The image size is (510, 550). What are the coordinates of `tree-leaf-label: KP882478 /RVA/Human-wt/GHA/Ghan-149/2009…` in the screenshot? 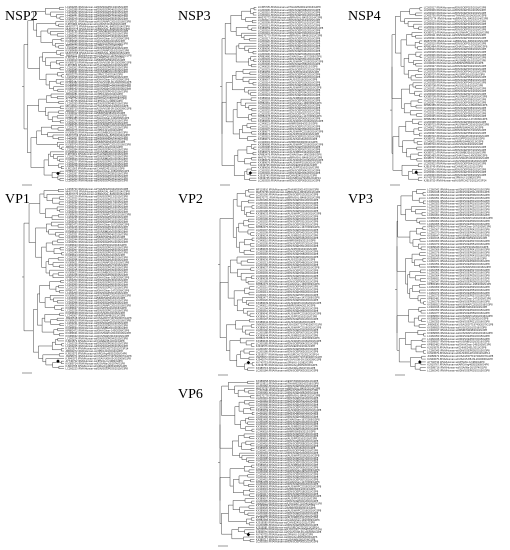 It's located at (288, 338).